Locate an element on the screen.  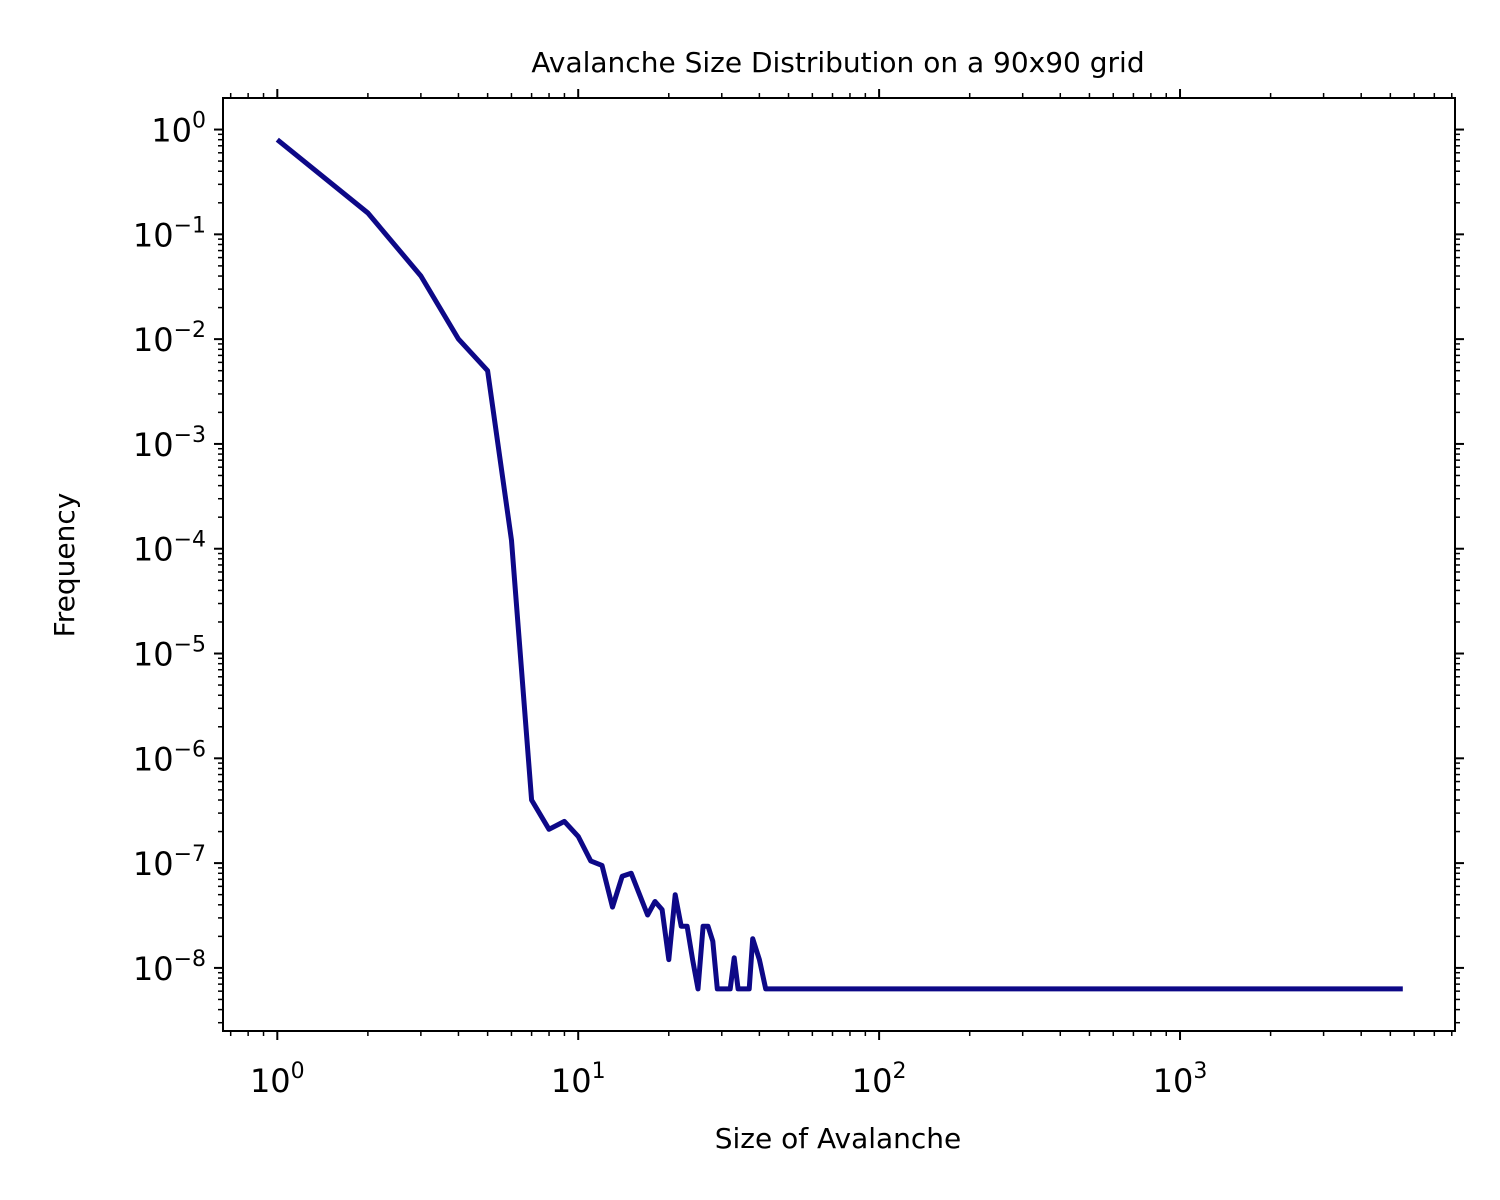
y-tick-label: 10⁻³ is located at coordinates (169, 443).